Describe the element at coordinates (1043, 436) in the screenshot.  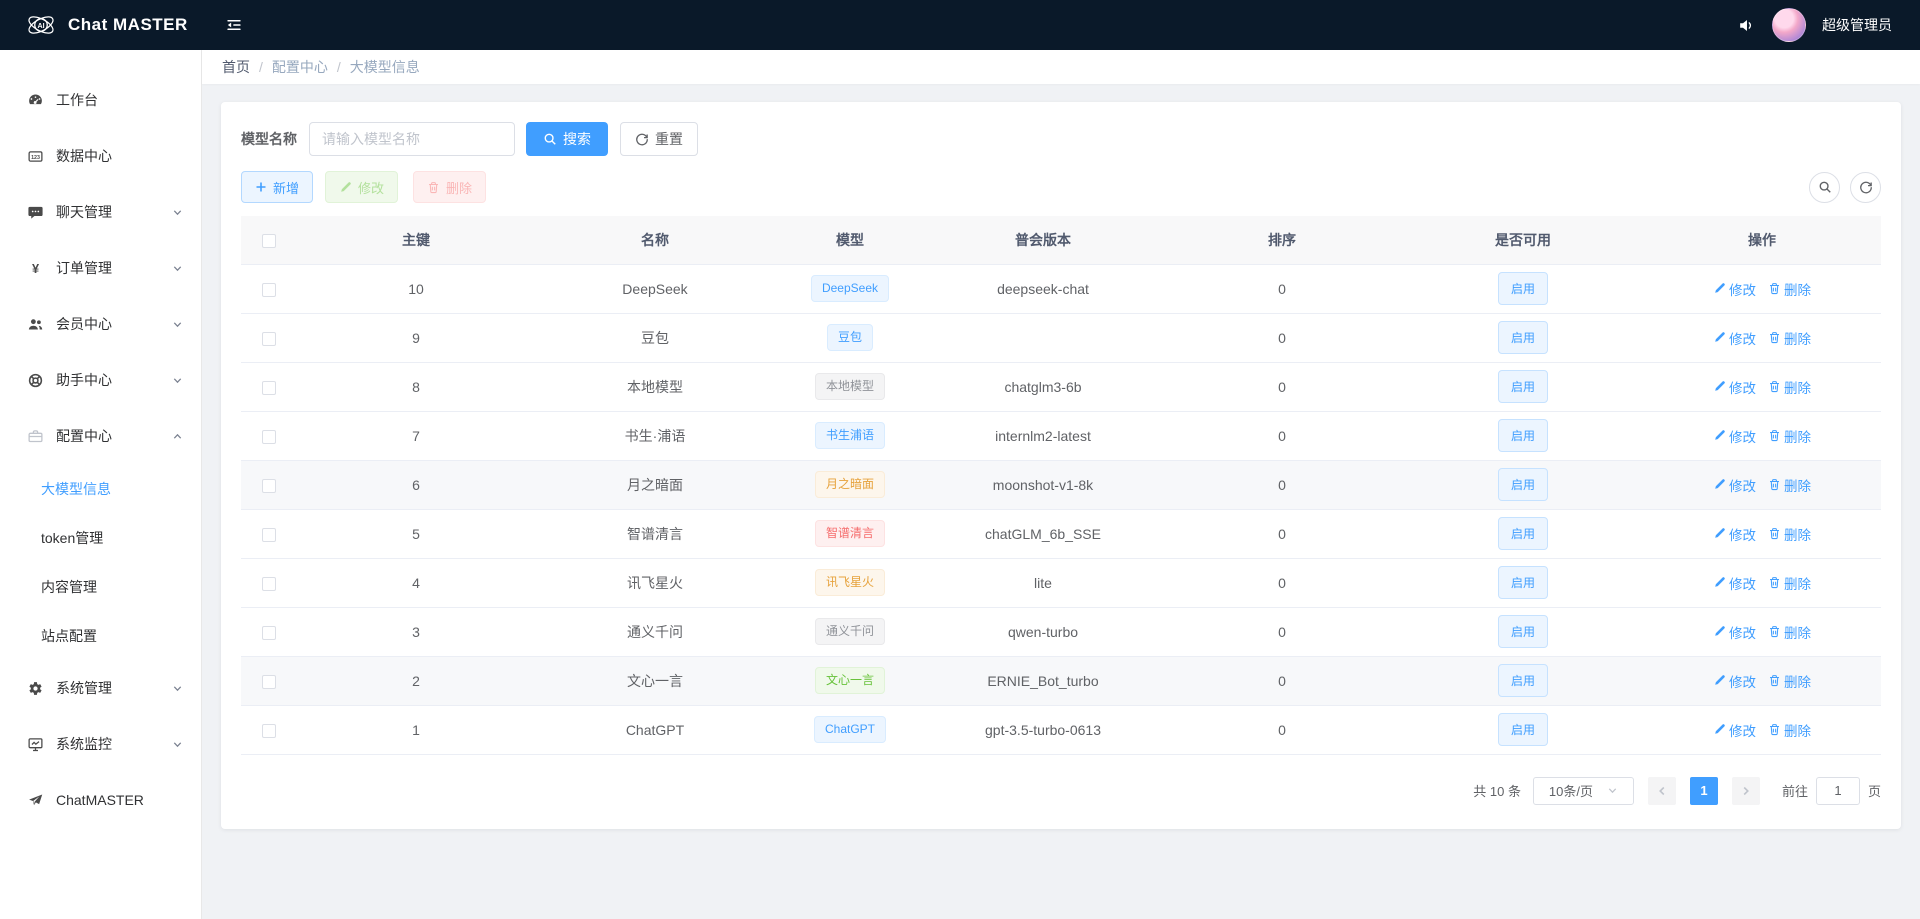
I see `cell-version: internlm2-latest` at that location.